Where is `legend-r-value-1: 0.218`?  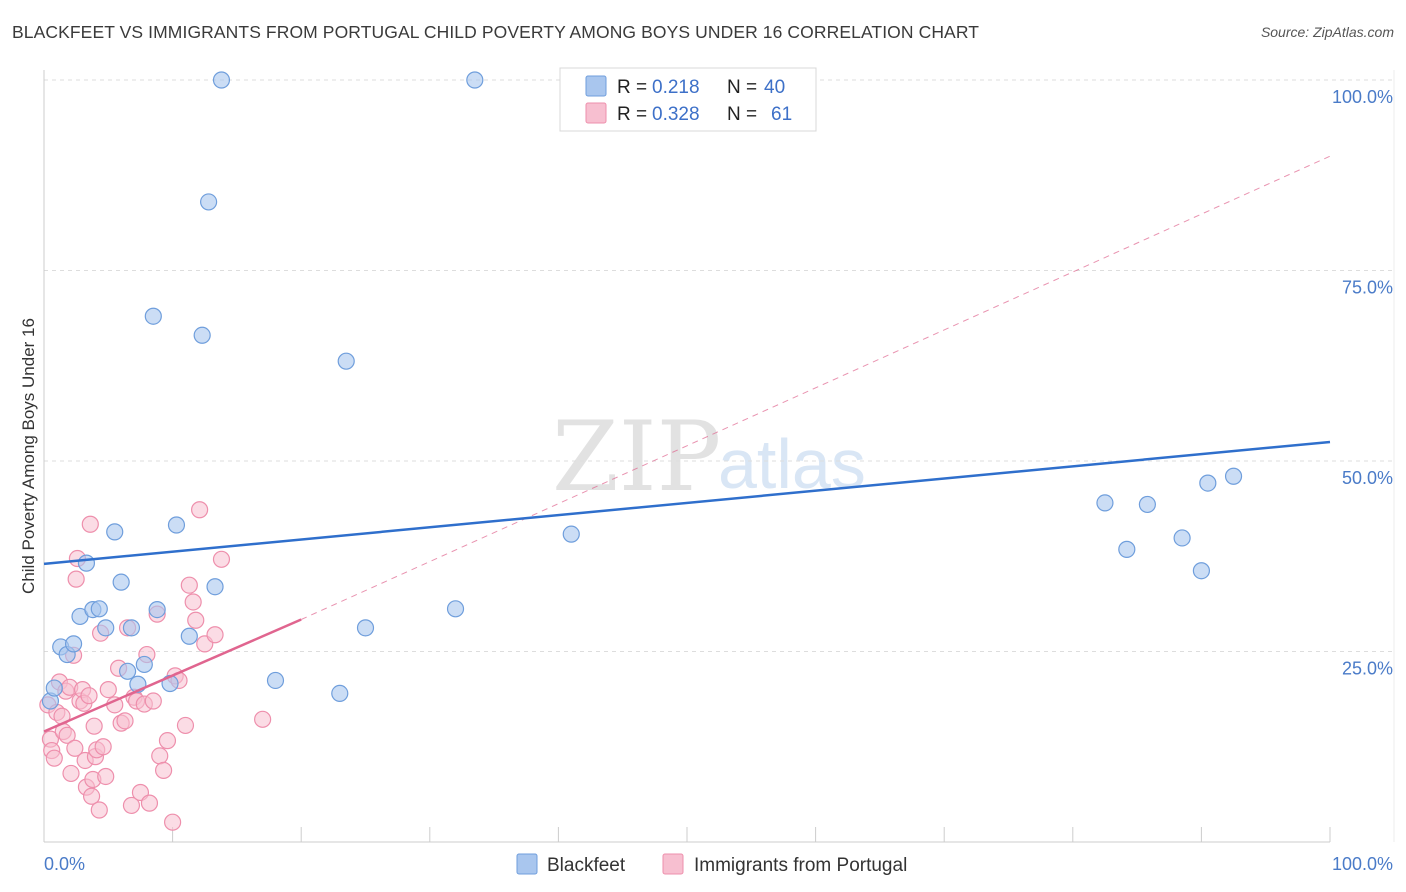
legend-r-value-1: 0.218 is located at coordinates (676, 87).